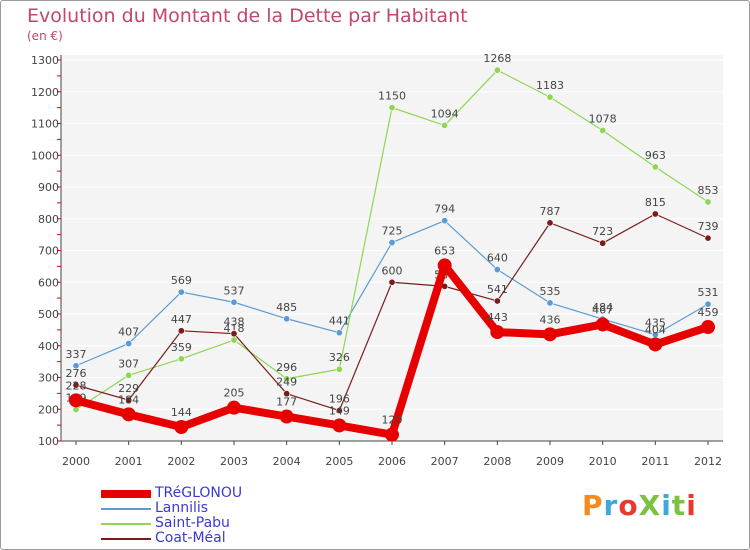  What do you see at coordinates (497, 289) in the screenshot?
I see `data-label: 541` at bounding box center [497, 289].